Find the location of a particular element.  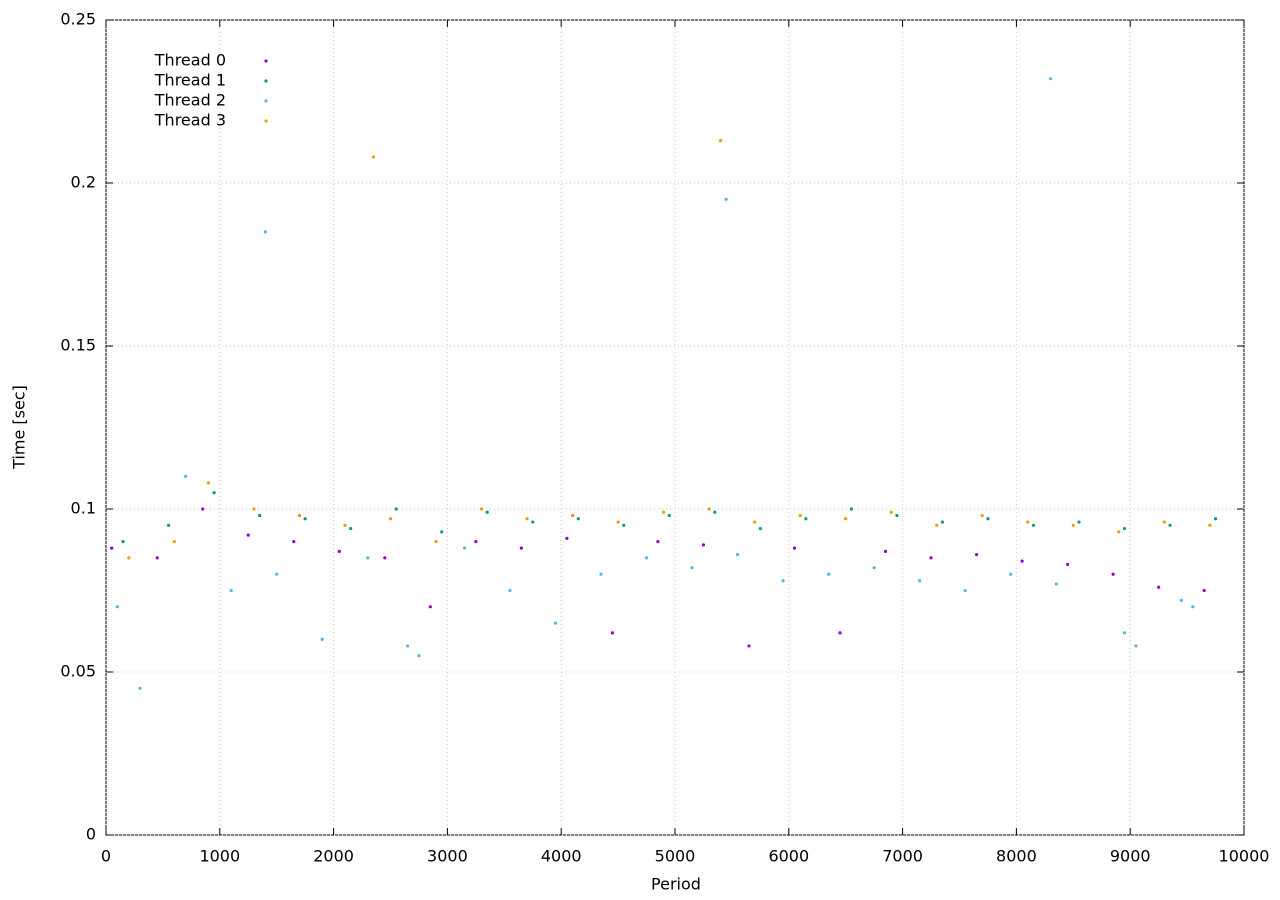

x-axis-label: Period is located at coordinates (676, 884).